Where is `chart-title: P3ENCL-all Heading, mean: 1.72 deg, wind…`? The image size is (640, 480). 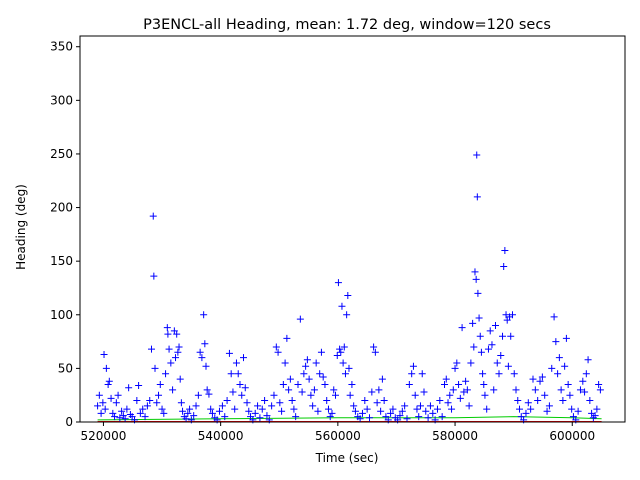 chart-title: P3ENCL-all Heading, mean: 1.72 deg, wind… is located at coordinates (347, 25).